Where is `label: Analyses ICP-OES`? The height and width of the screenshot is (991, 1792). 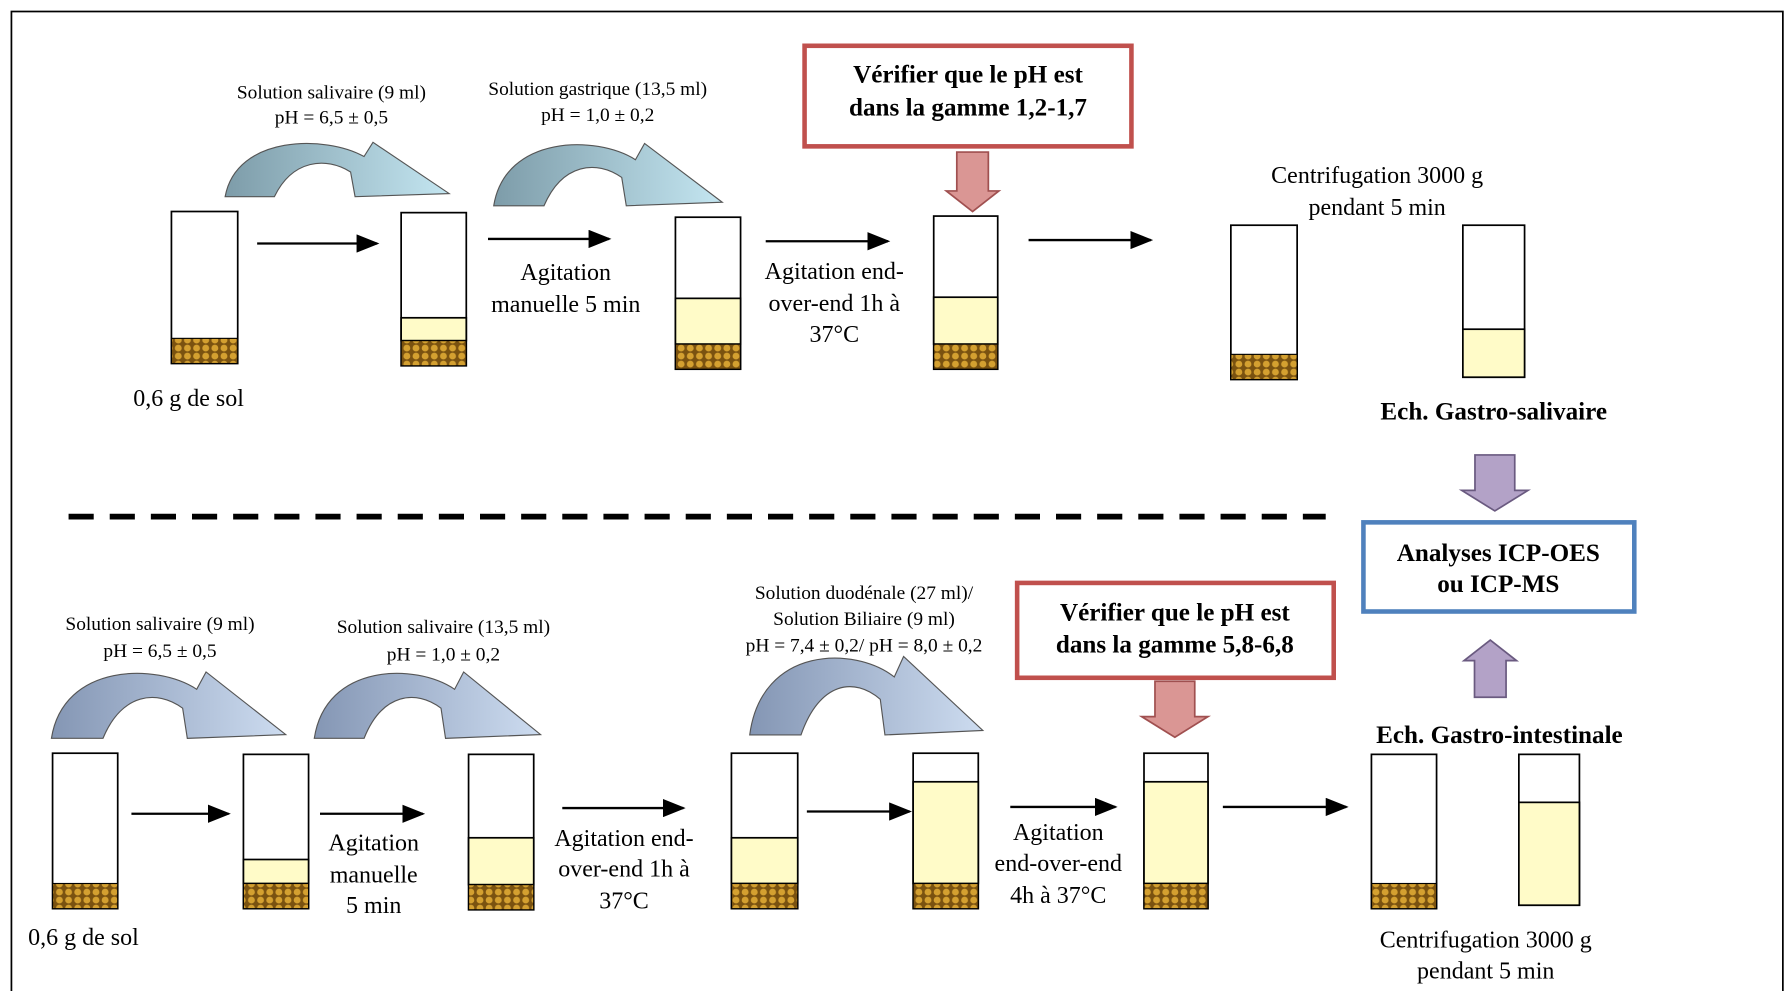 label: Analyses ICP-OES is located at coordinates (1498, 553).